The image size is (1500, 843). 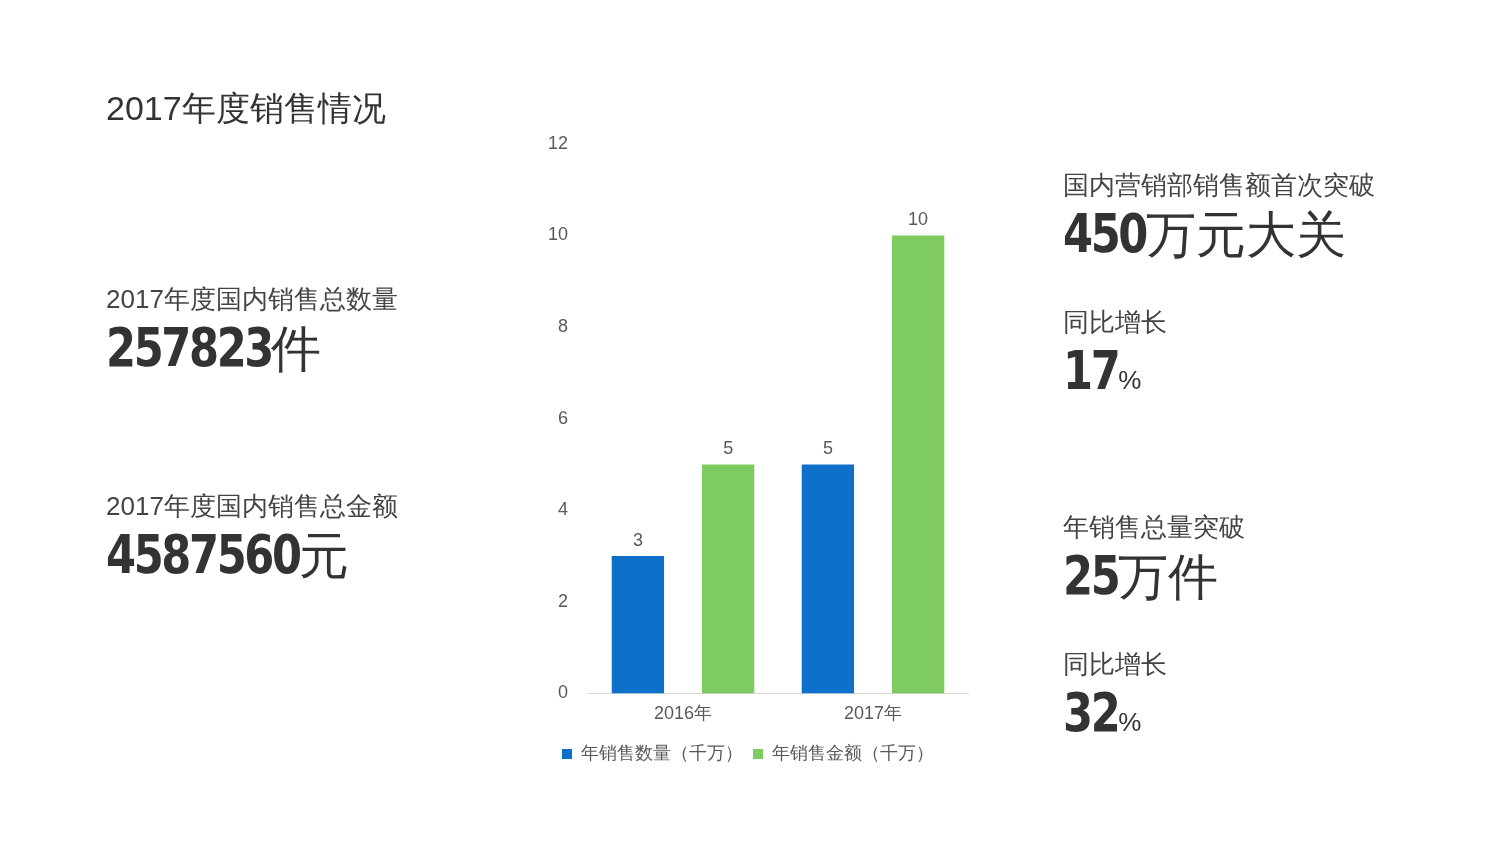 I want to click on legend-label: 年销售金额（千万）, so click(x=853, y=752).